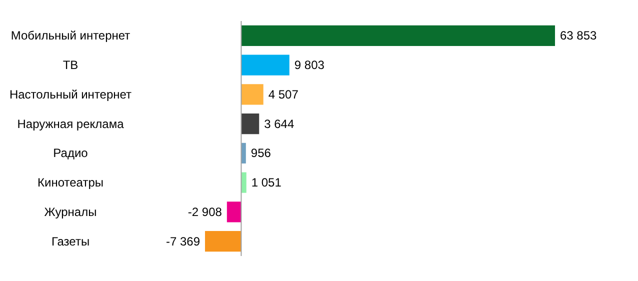 This screenshot has height=281, width=638. Describe the element at coordinates (70, 123) in the screenshot. I see `y-tick-label: Наружная реклама` at that location.